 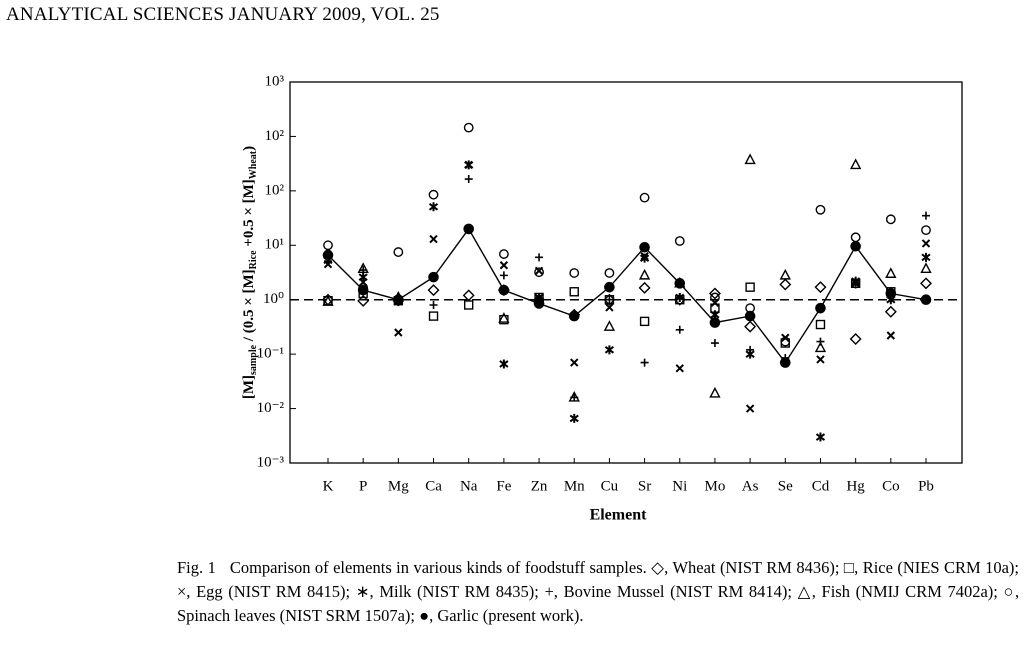 I want to click on x-tick-label: Co, so click(x=891, y=486).